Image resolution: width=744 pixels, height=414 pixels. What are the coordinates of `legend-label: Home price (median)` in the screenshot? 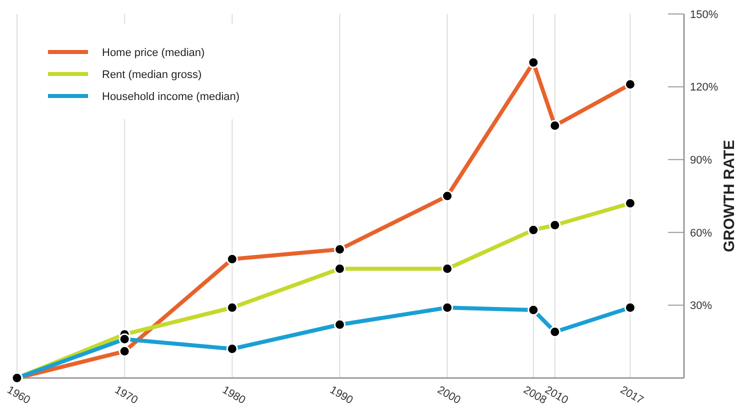 It's located at (153, 52).